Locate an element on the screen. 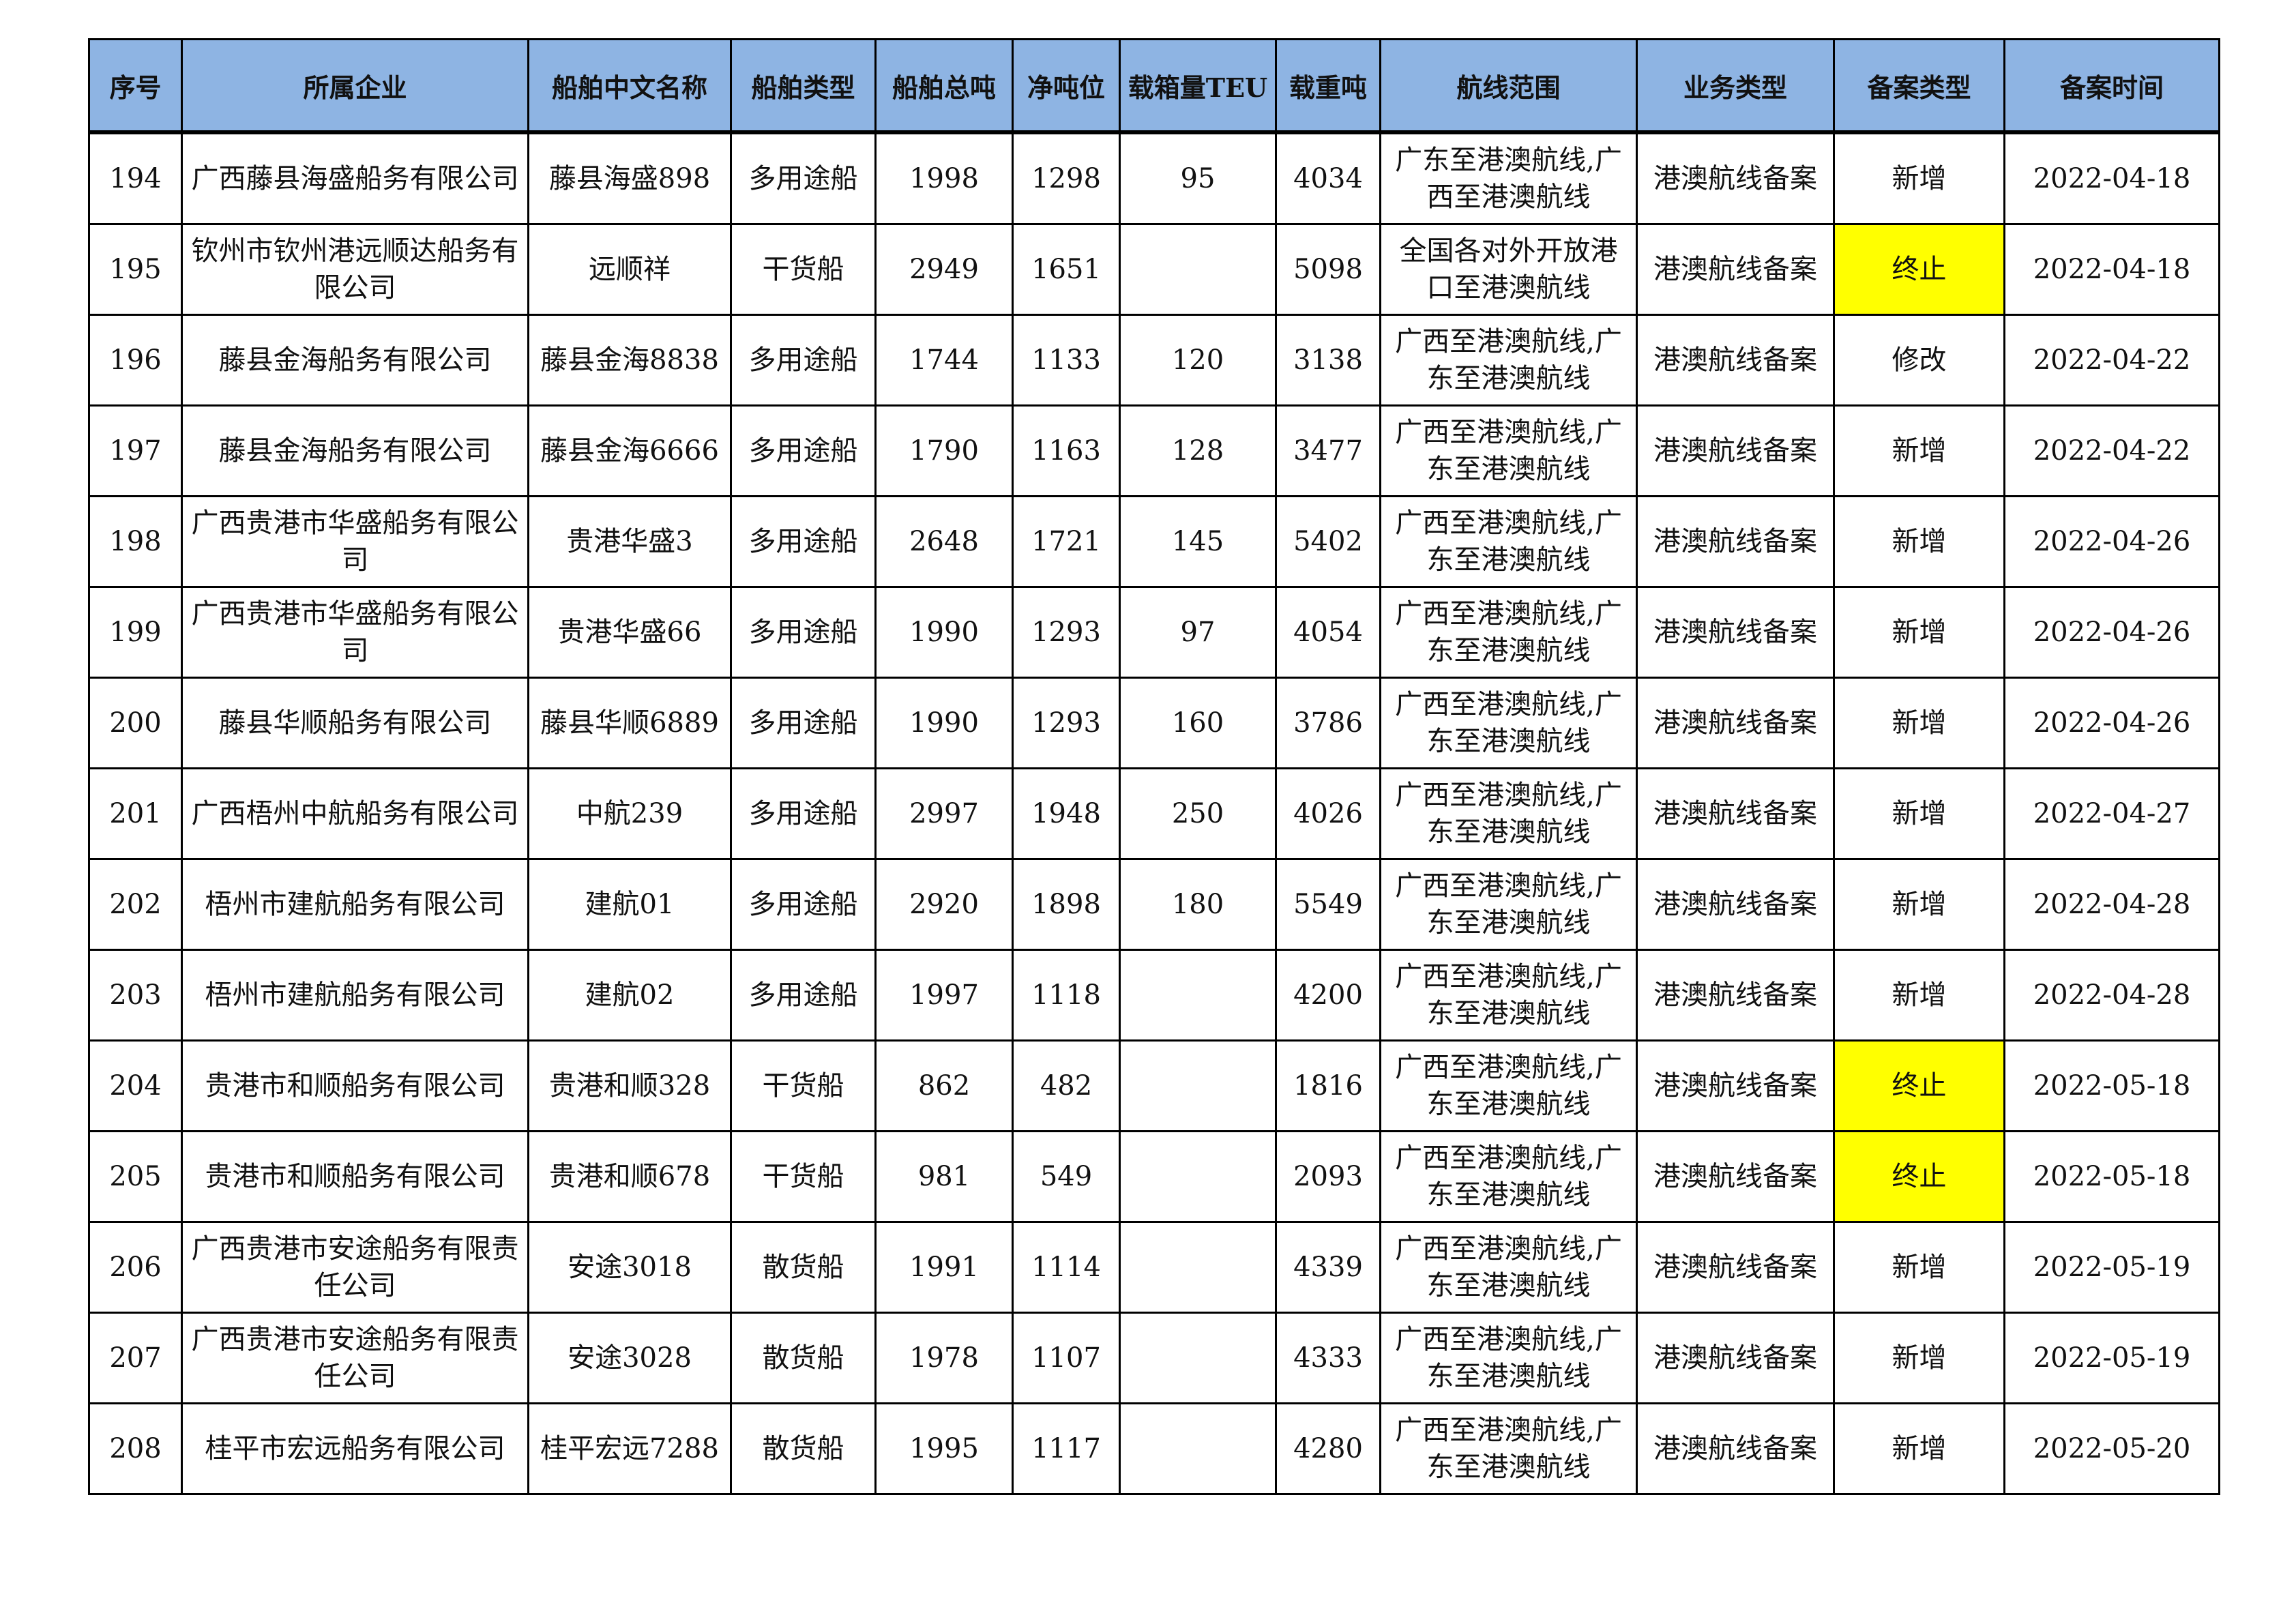 The height and width of the screenshot is (1624, 2296). column-header-teu: 载箱量TEU is located at coordinates (1198, 86).